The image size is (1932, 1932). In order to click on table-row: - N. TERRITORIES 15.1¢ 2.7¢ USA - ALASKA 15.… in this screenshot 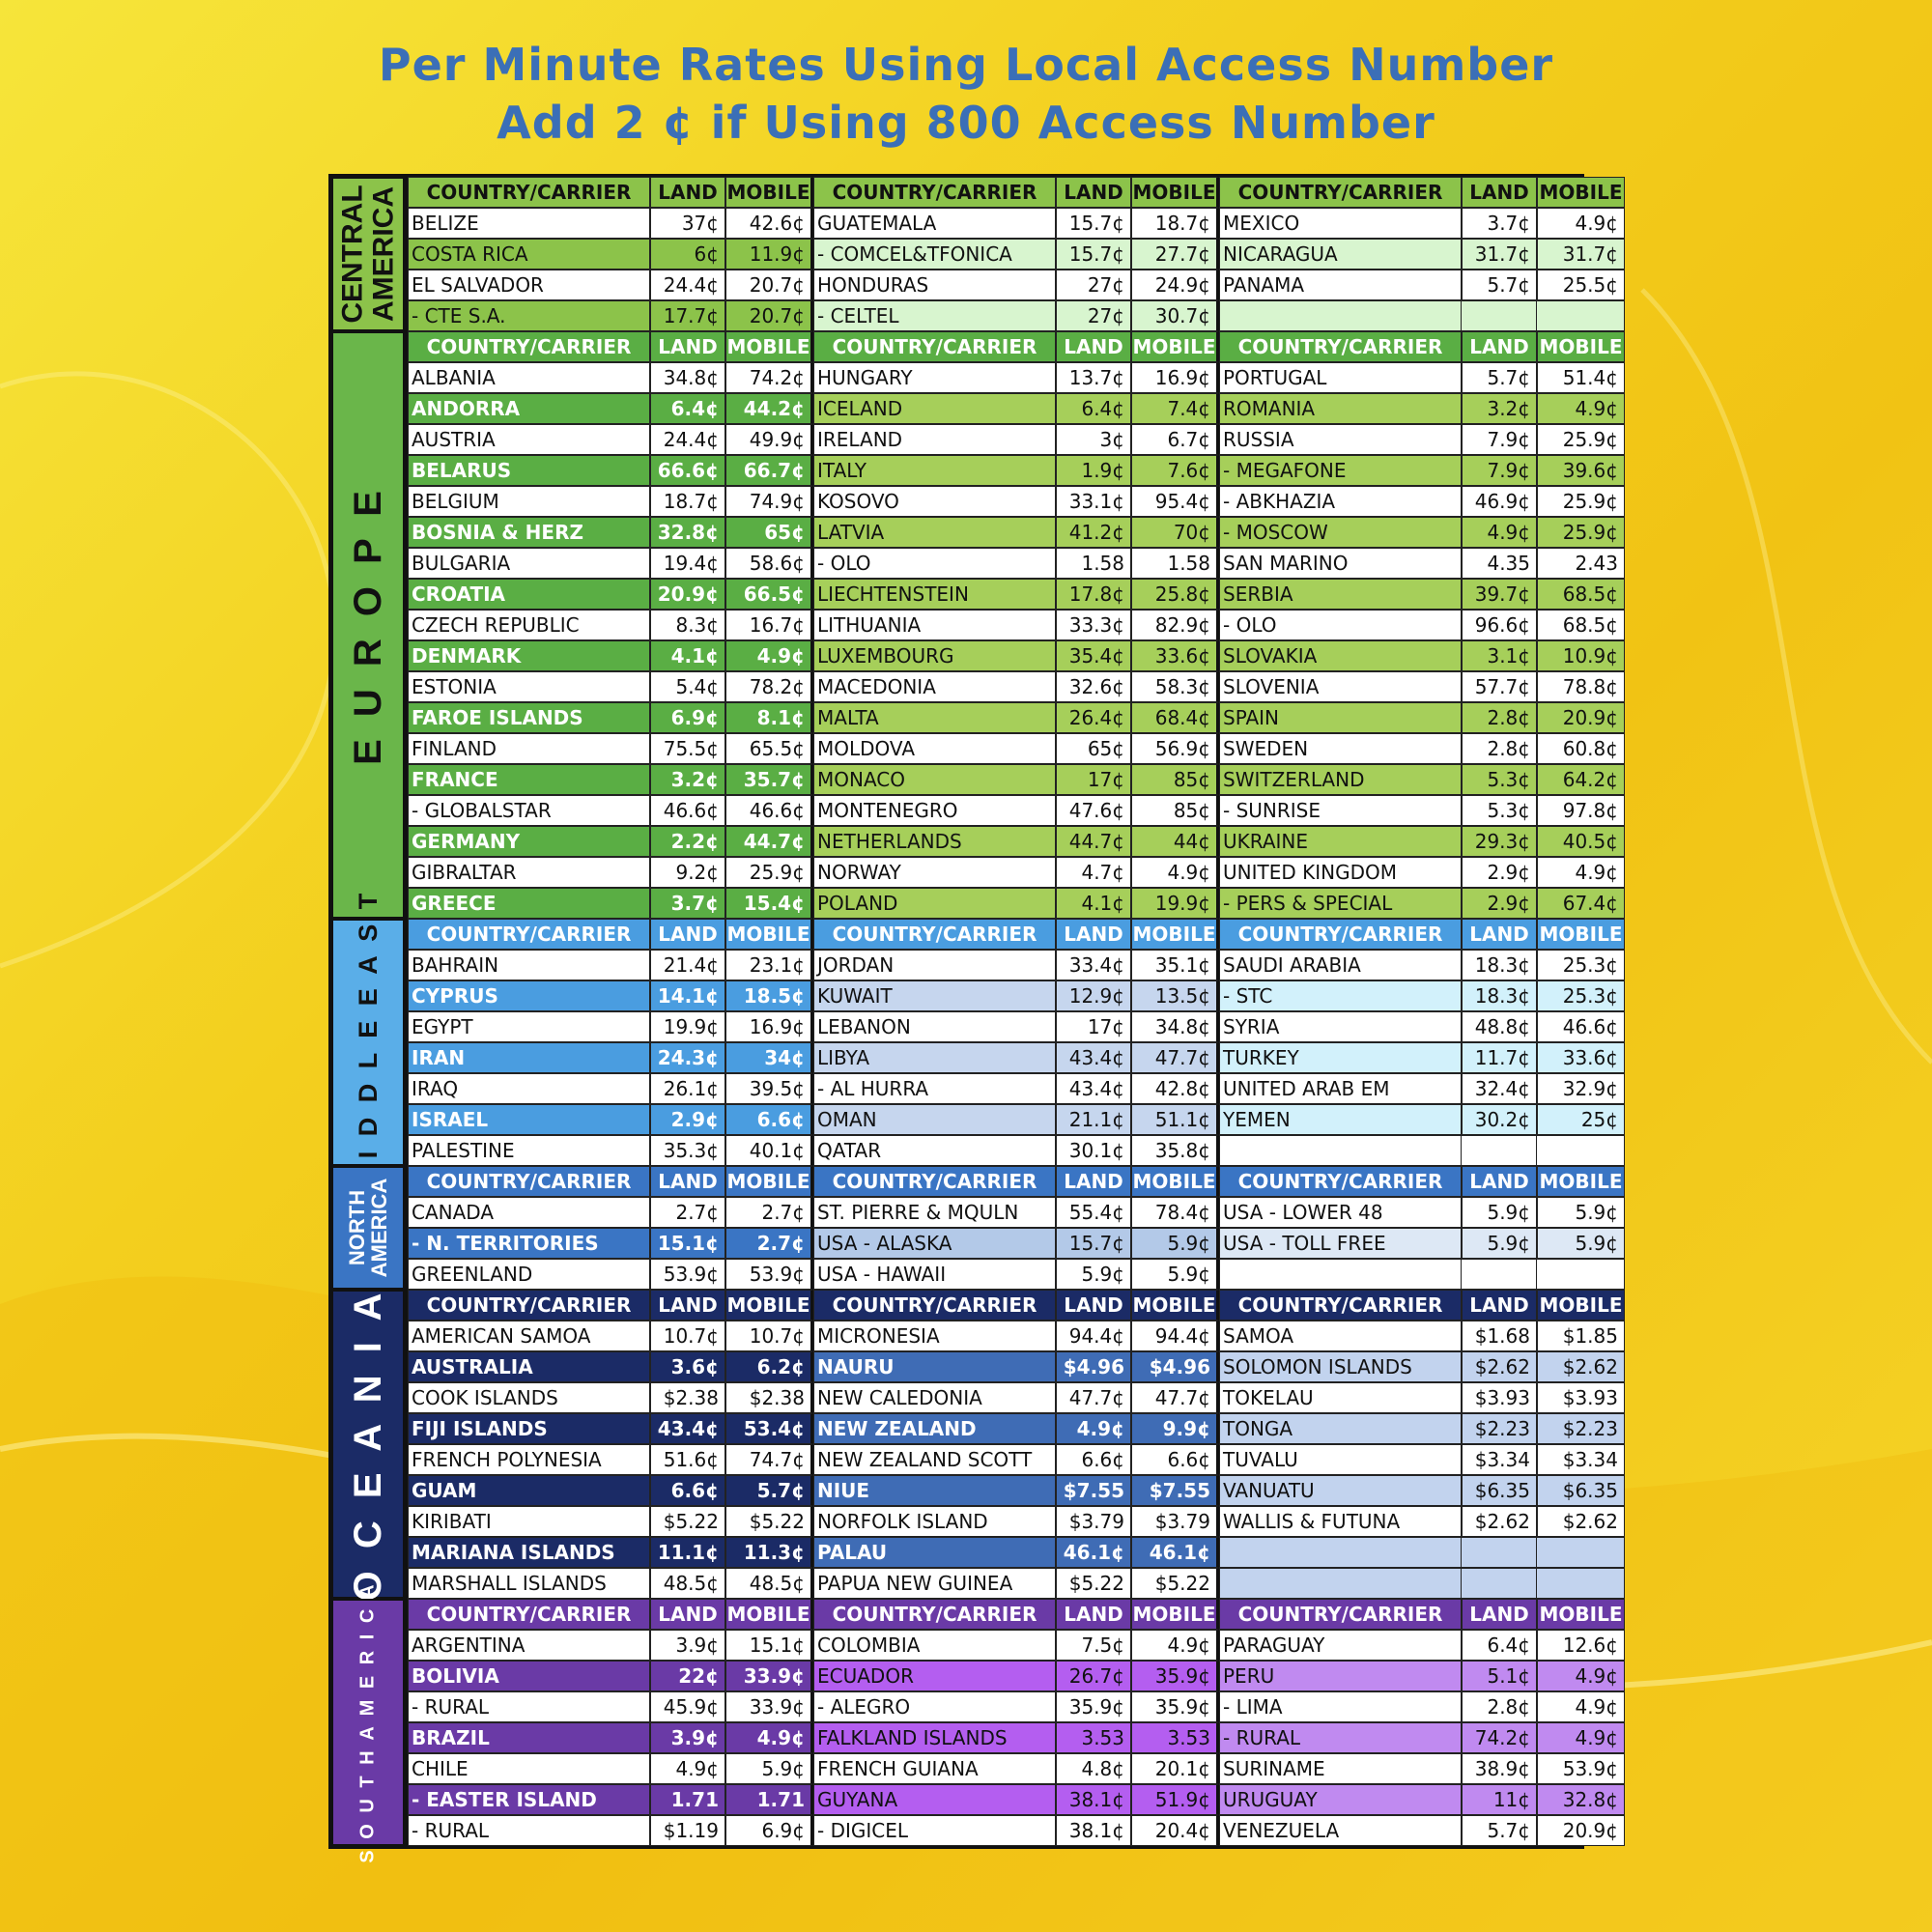, I will do `click(1016, 1243)`.